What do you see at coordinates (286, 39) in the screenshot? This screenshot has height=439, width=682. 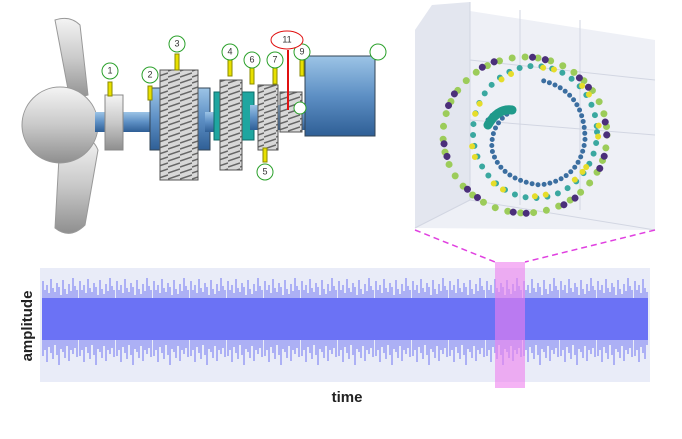 I see `part-label: 11` at bounding box center [286, 39].